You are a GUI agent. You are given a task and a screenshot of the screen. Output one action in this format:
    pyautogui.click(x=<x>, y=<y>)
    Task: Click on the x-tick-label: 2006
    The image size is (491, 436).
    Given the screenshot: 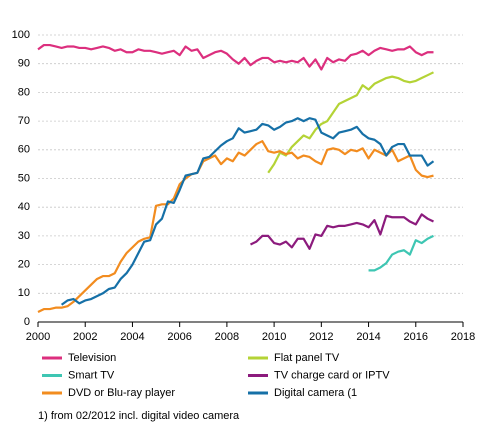 What is the action you would take?
    pyautogui.click(x=179, y=337)
    